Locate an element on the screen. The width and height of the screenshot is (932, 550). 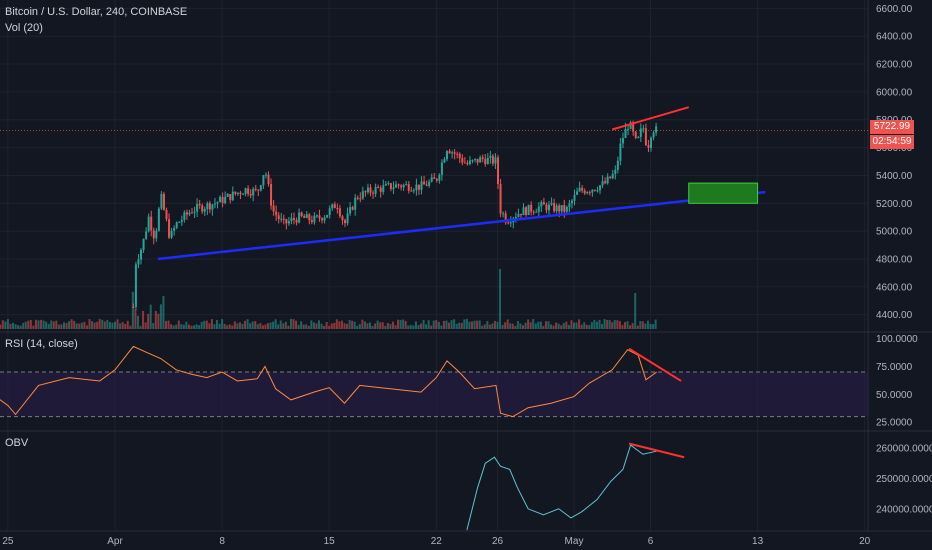
obv-indicator-label: OBV is located at coordinates (17, 443).